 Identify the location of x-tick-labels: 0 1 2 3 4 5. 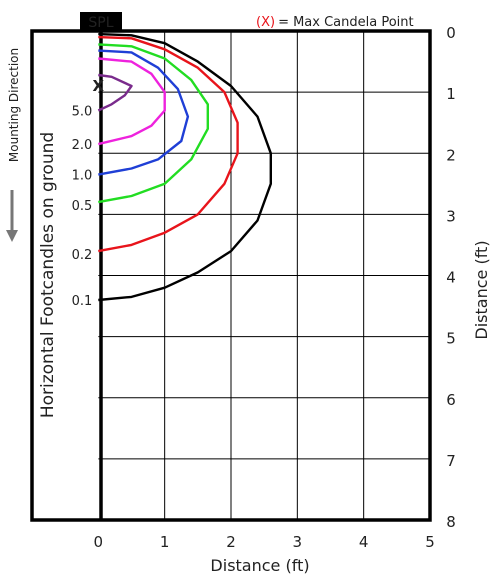
(264, 542).